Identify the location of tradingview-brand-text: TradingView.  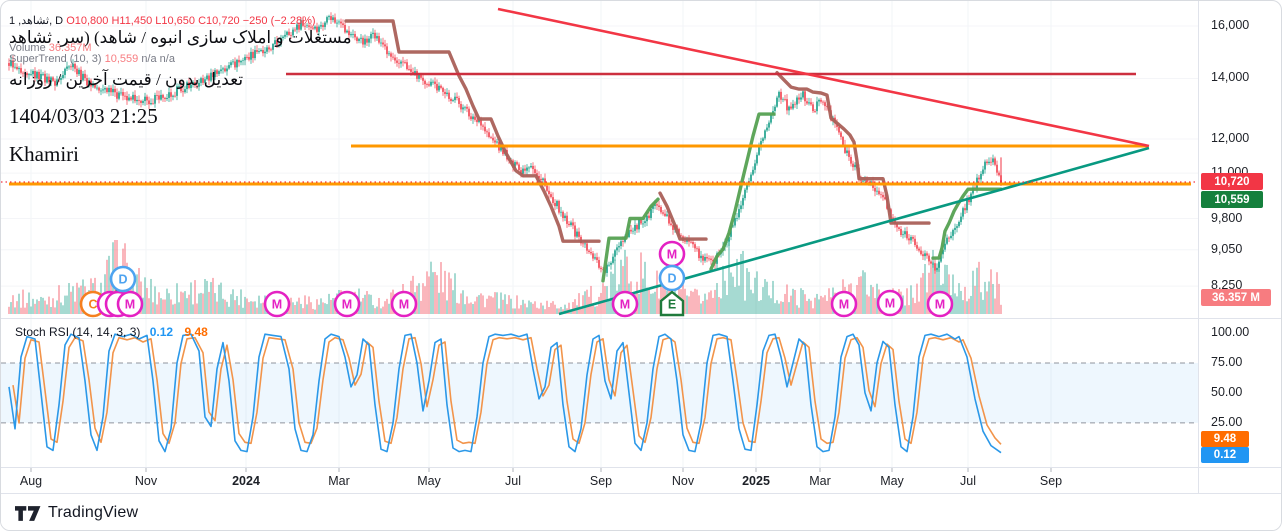
(93, 512).